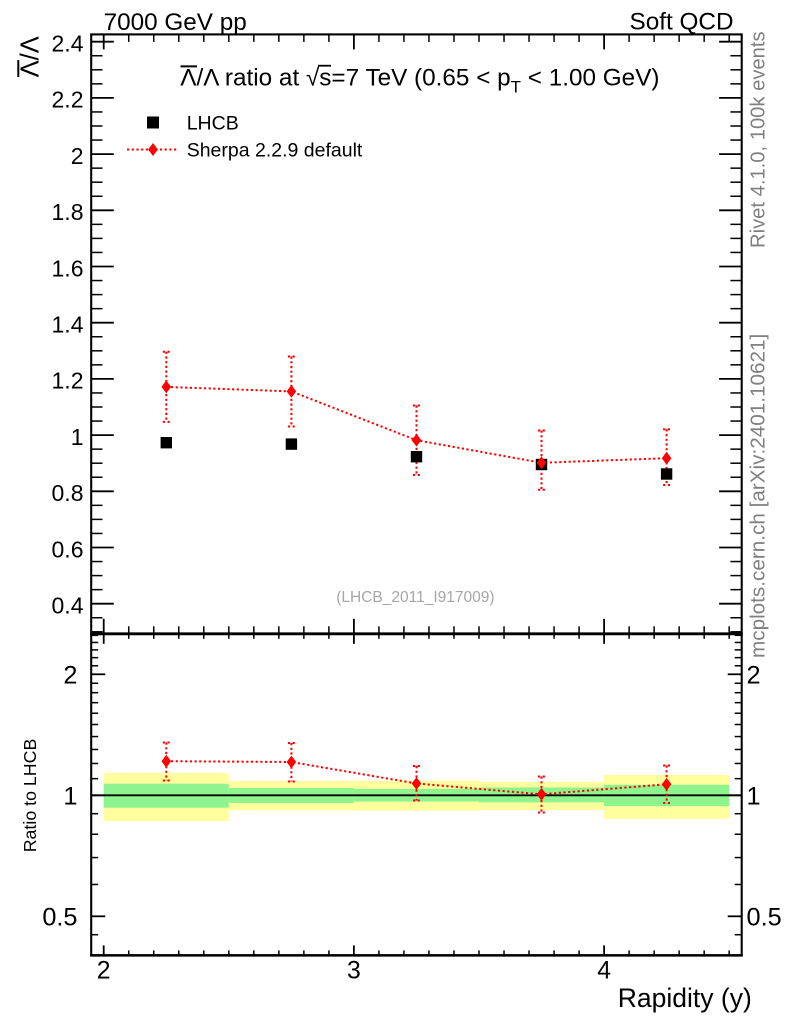  What do you see at coordinates (213, 124) in the screenshot?
I see `svg-text: LHCB` at bounding box center [213, 124].